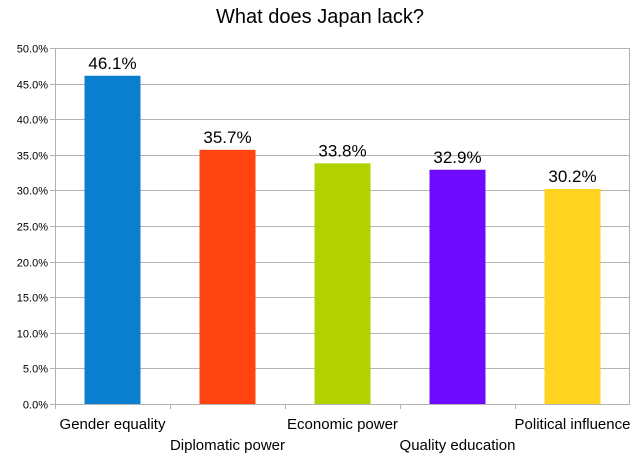 The width and height of the screenshot is (640, 462). What do you see at coordinates (457, 286) in the screenshot?
I see `bar-quality-education` at bounding box center [457, 286].